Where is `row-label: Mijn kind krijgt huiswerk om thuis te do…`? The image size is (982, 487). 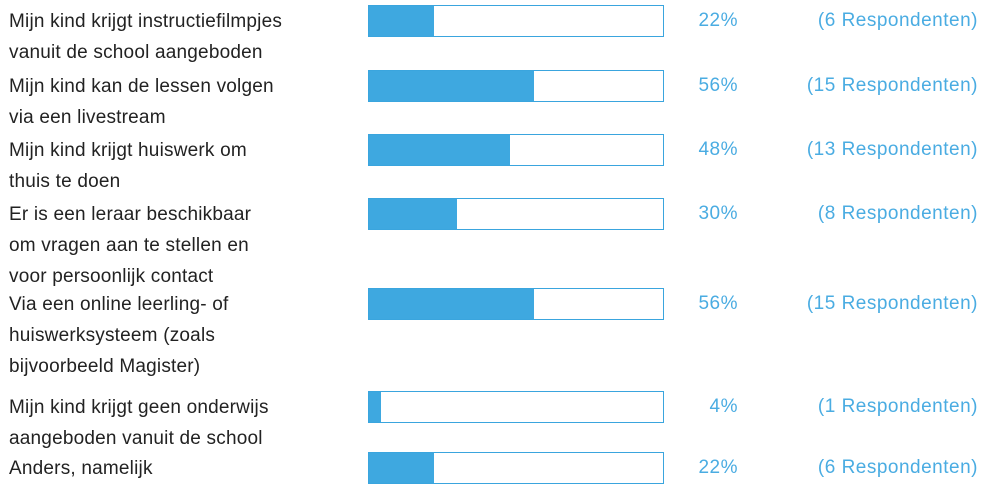 row-label: Mijn kind krijgt huiswerk om thuis te do… is located at coordinates (128, 166).